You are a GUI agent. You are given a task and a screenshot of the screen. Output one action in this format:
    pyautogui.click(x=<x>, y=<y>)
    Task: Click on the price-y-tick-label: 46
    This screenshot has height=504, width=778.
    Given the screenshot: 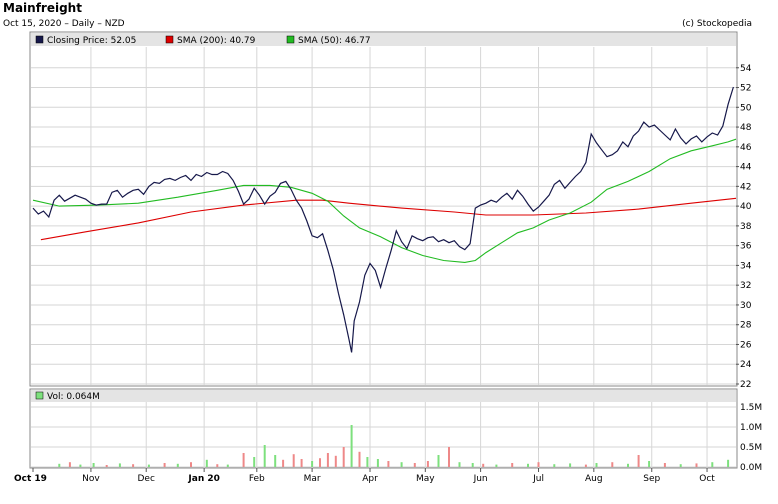 What is the action you would take?
    pyautogui.click(x=746, y=148)
    